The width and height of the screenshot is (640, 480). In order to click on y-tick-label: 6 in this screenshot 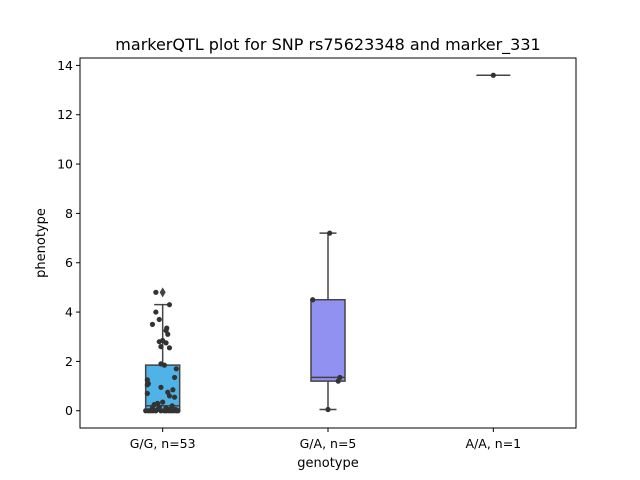, I will do `click(69, 262)`.